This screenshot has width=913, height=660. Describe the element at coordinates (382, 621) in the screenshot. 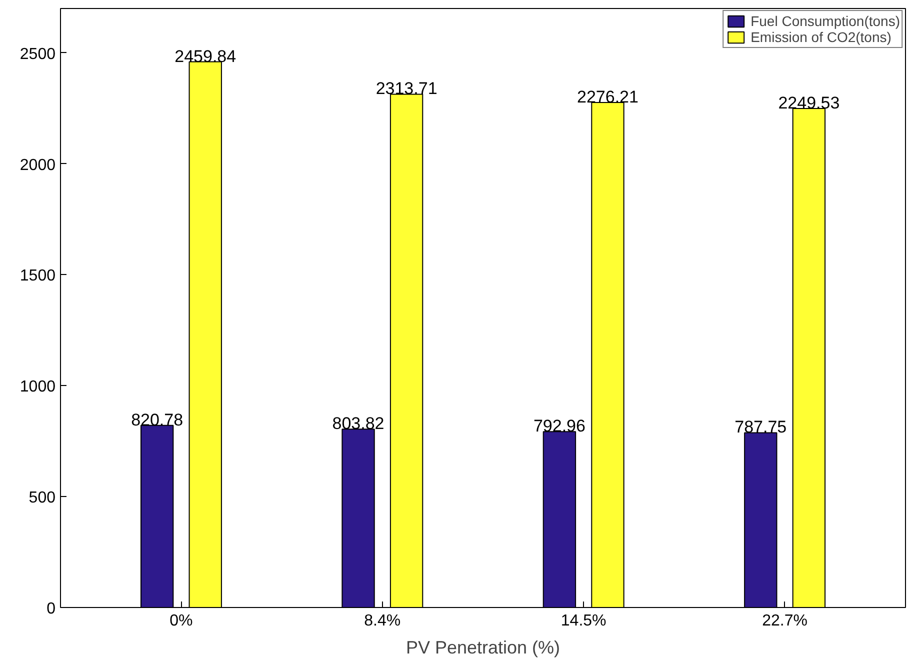

I see `x-tick-label: 8.4%` at that location.